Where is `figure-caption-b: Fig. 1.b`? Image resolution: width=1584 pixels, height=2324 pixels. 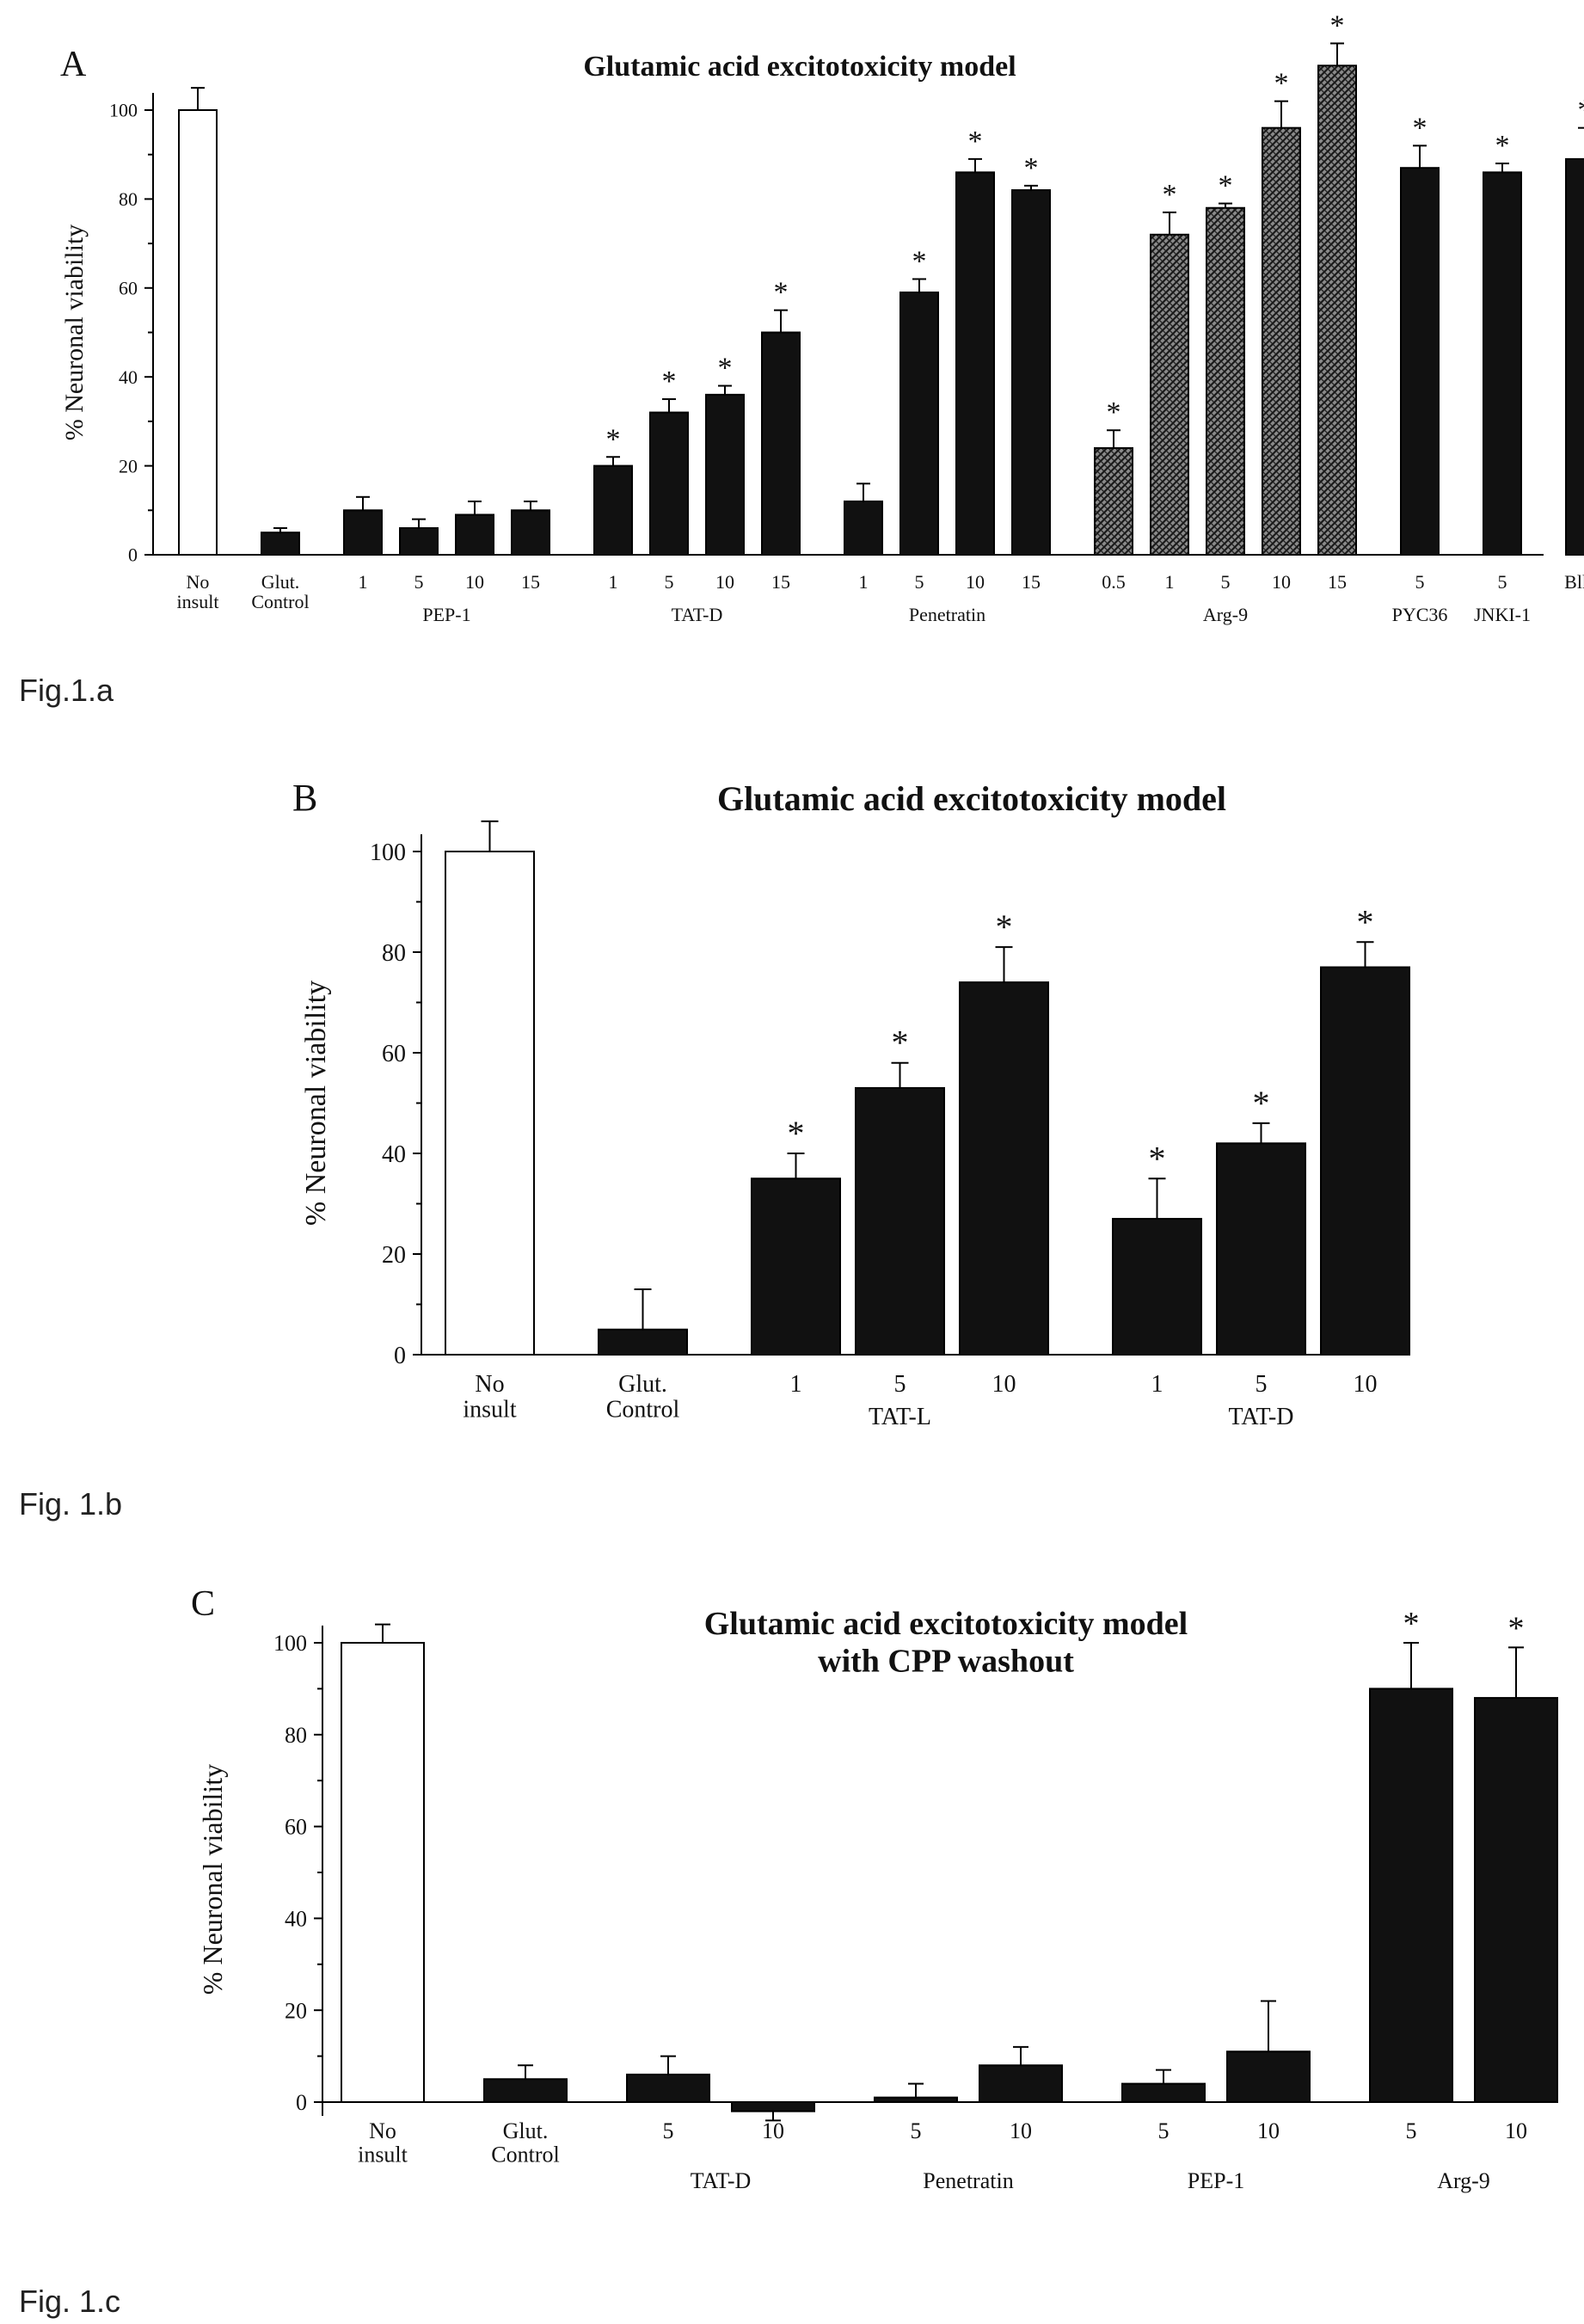 figure-caption-b: Fig. 1.b is located at coordinates (71, 1504).